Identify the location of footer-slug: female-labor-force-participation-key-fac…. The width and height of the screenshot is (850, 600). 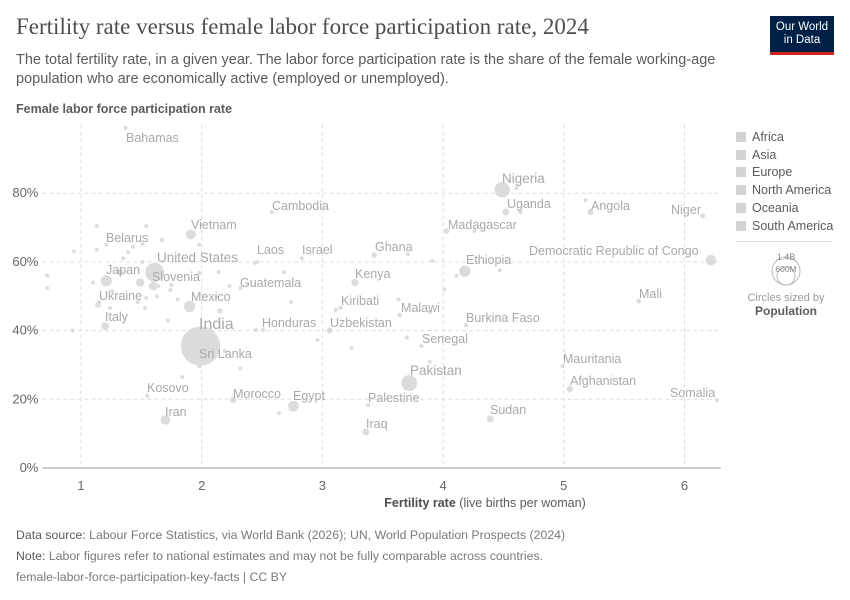
(152, 577).